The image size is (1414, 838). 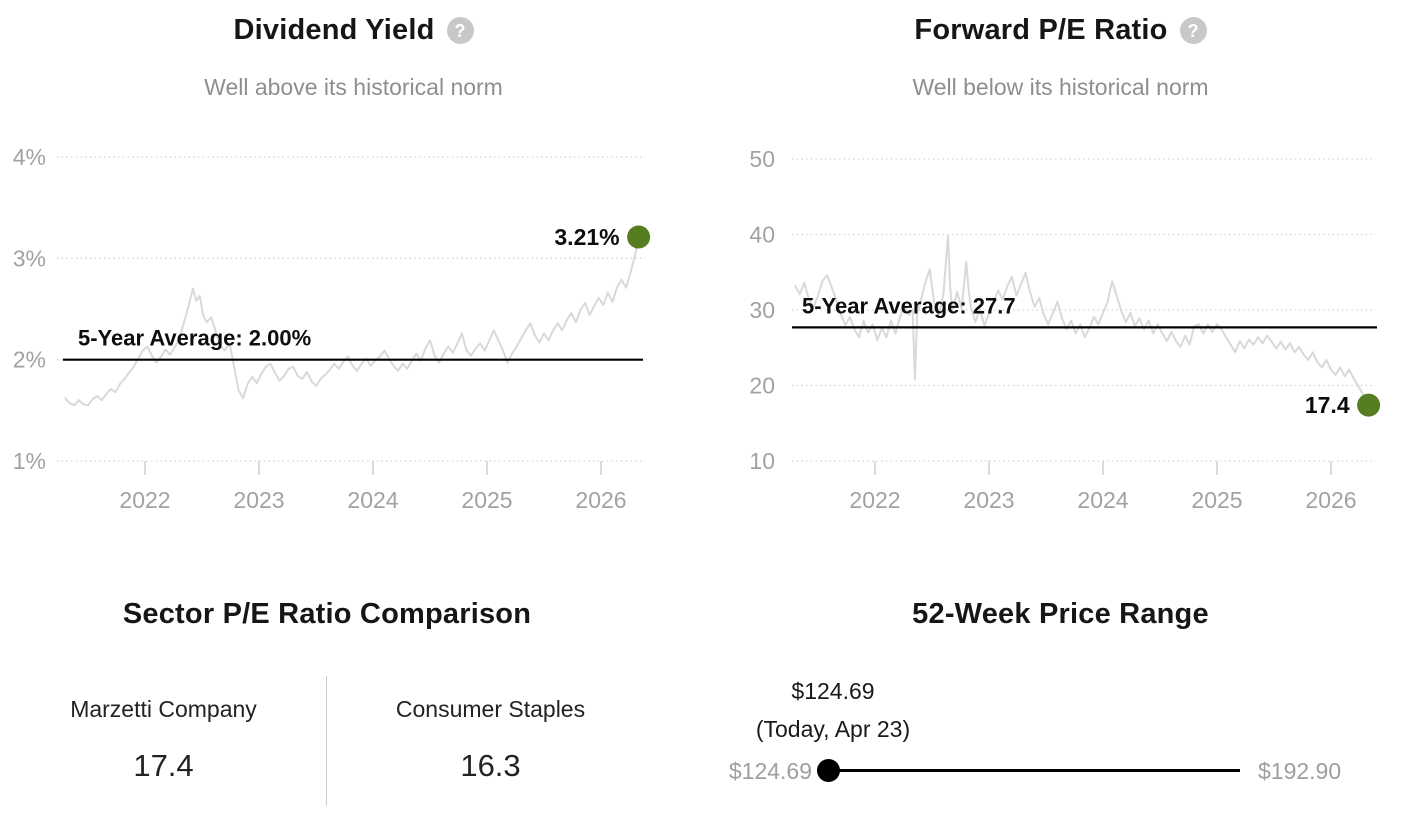 I want to click on forward-pe-header: Forward P/E Ratio ?, so click(x=1060, y=30).